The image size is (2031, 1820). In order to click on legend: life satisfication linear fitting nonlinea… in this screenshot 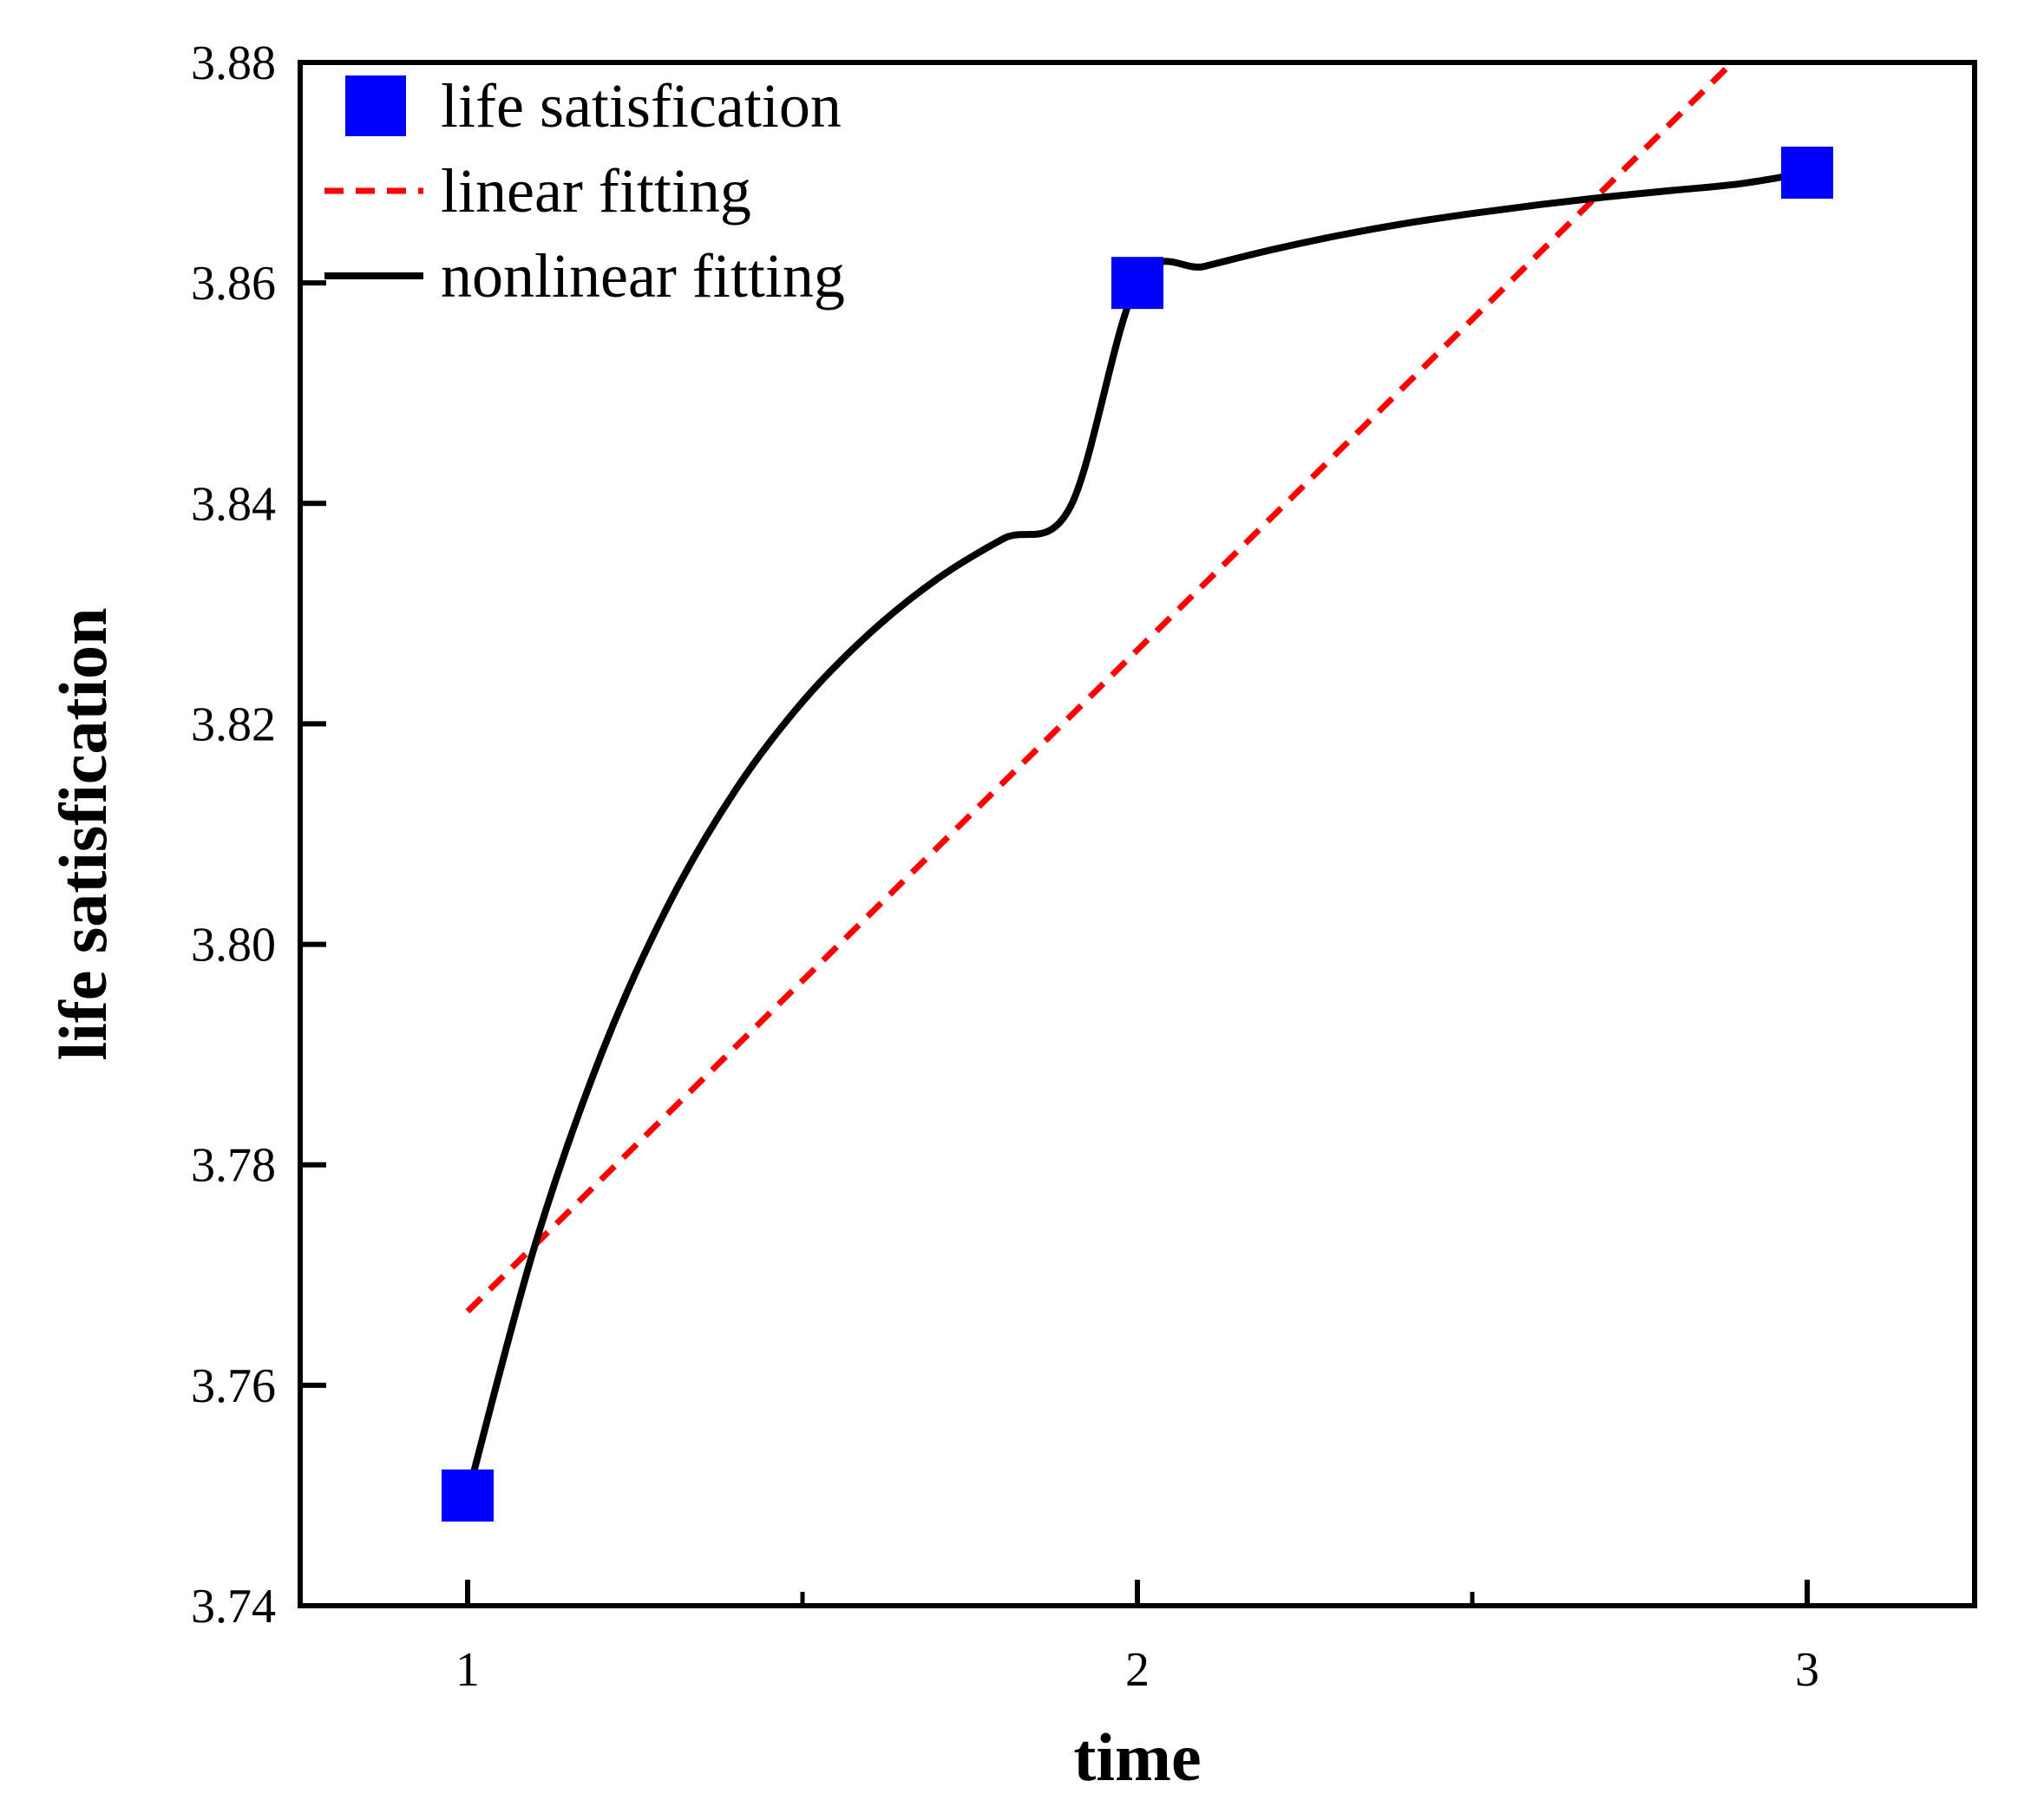, I will do `click(584, 191)`.